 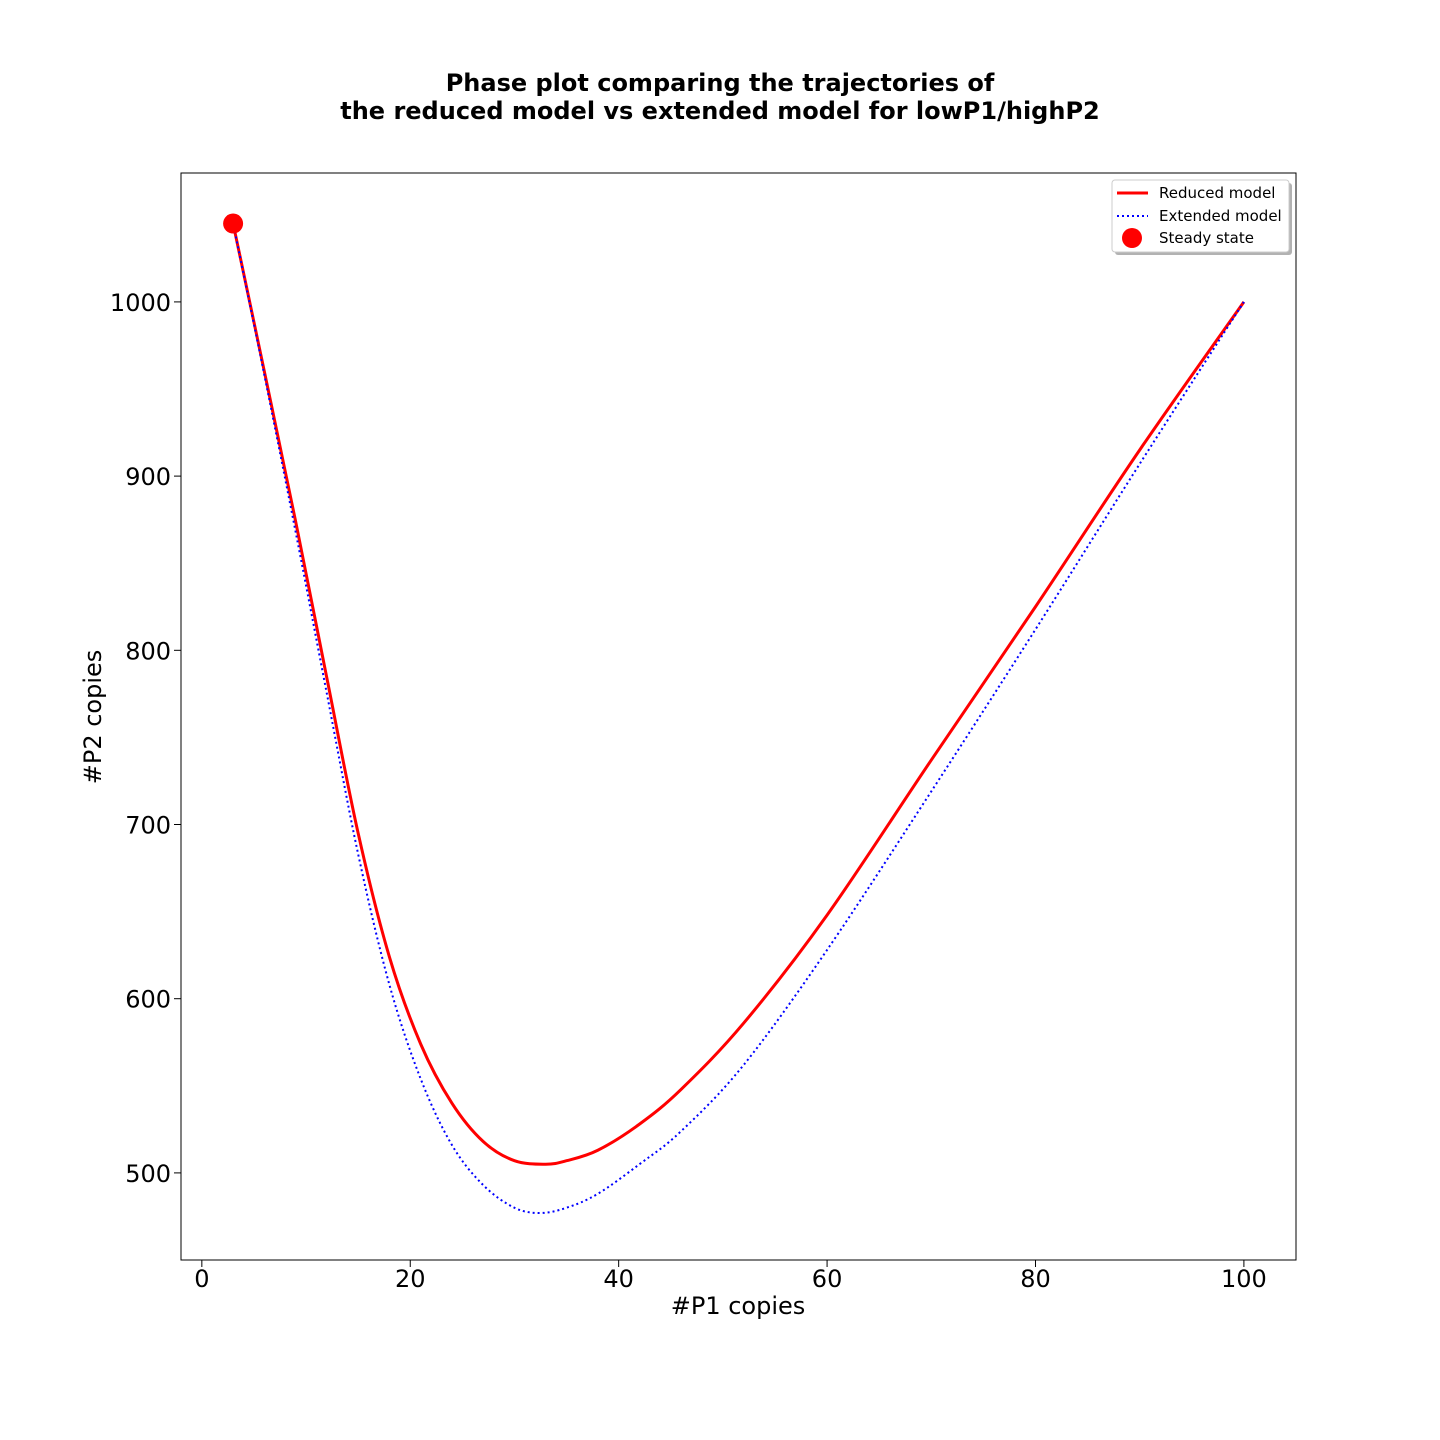 I want to click on x-tick-label: 20, so click(x=410, y=1279).